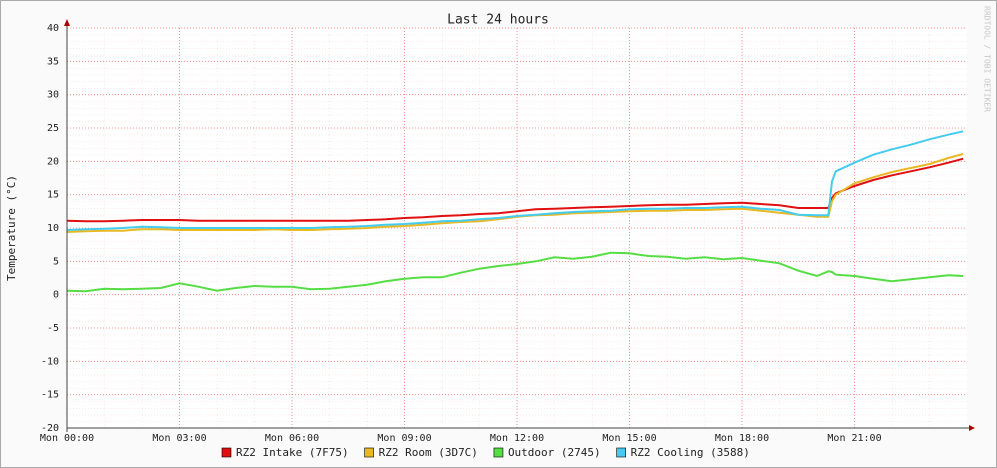 This screenshot has height=468, width=997. Describe the element at coordinates (67, 438) in the screenshot. I see `x-tick-label: Mon 00:00` at that location.